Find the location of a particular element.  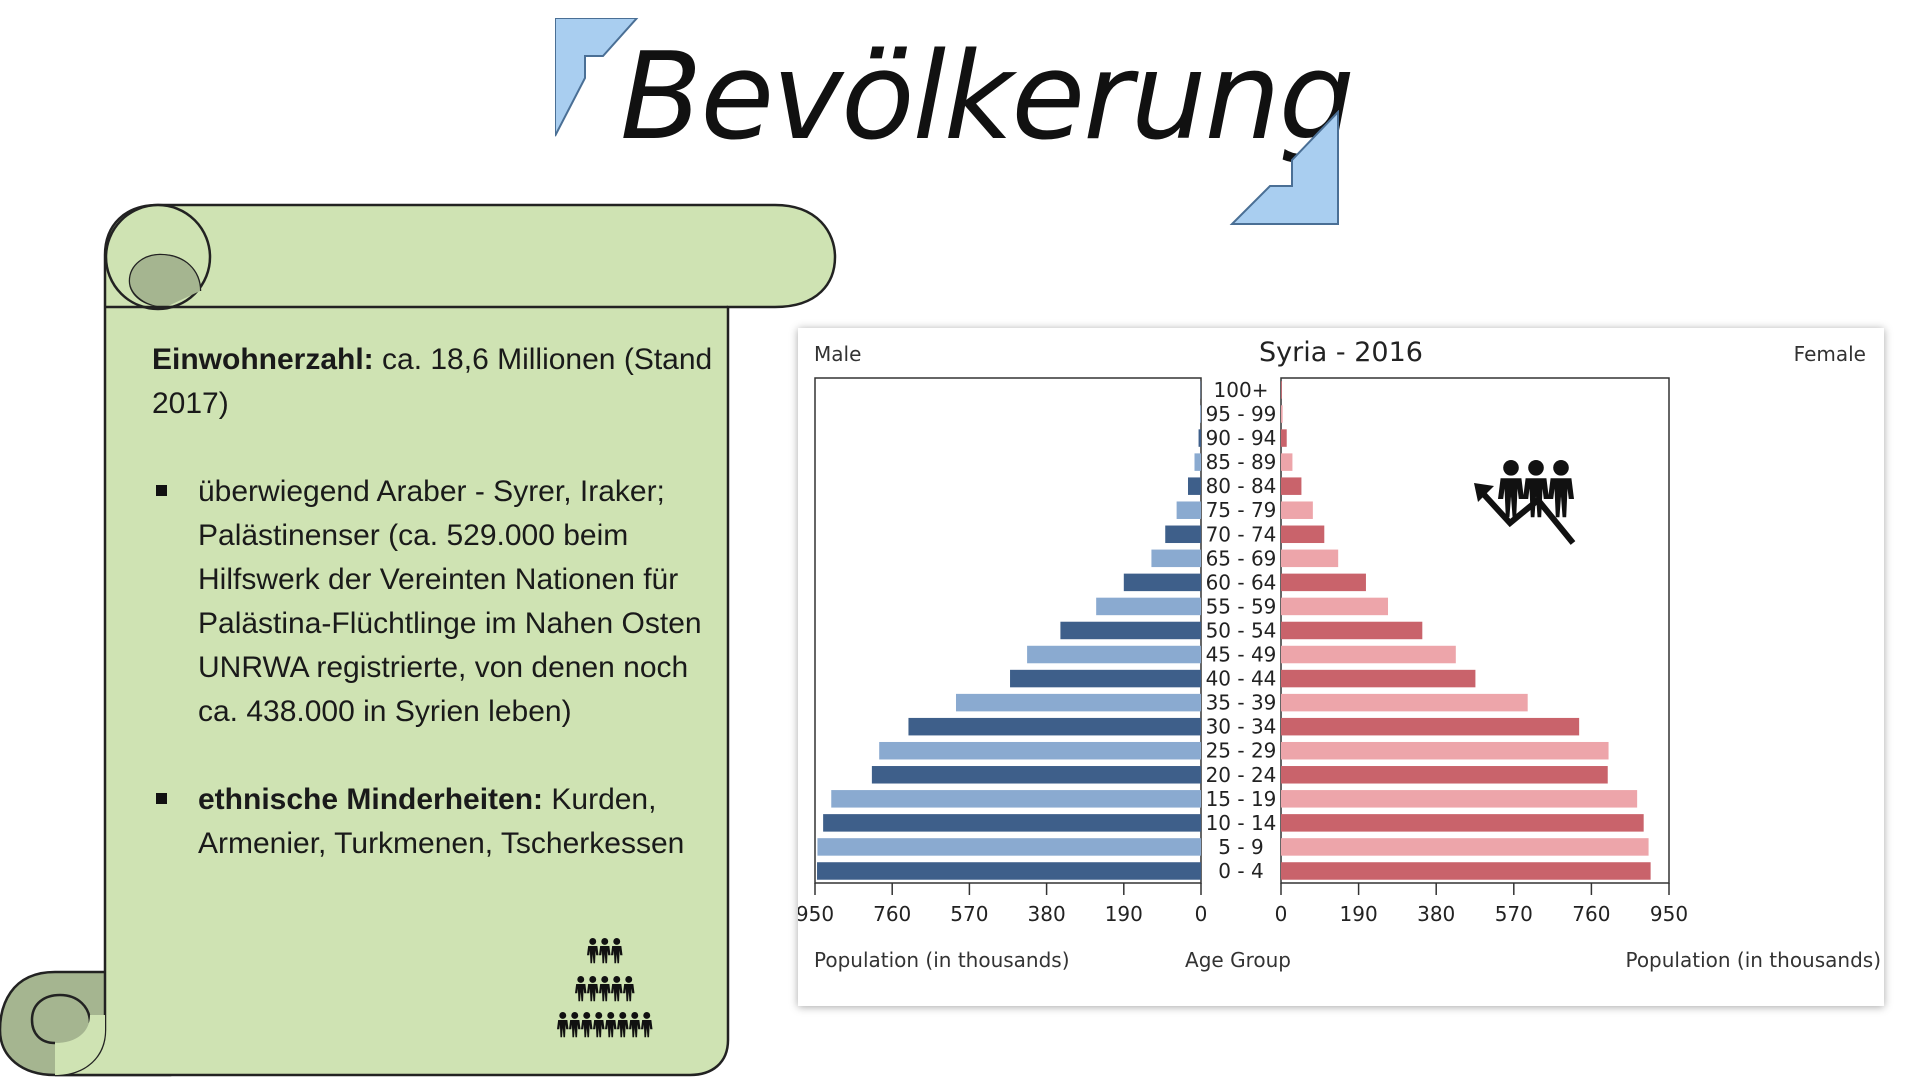

age-label: 70 - 74 is located at coordinates (1241, 534).